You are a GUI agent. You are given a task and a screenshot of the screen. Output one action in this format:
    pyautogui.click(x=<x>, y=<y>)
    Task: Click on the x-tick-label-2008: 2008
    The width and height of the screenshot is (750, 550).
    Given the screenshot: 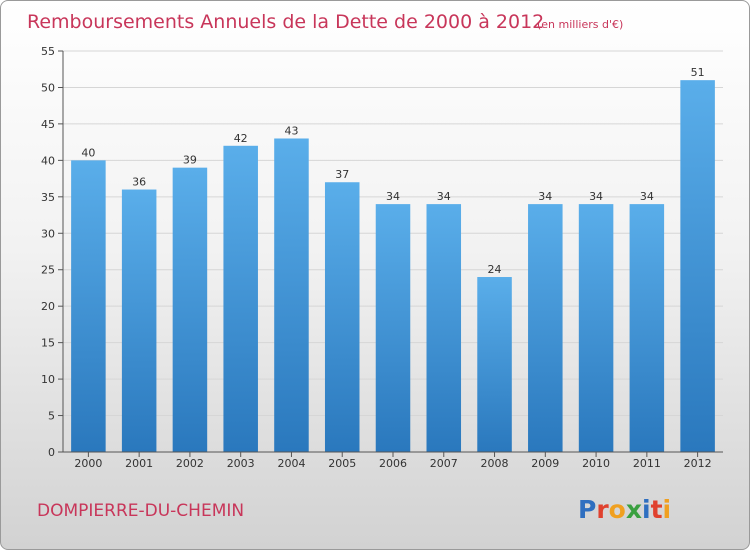 What is the action you would take?
    pyautogui.click(x=495, y=463)
    